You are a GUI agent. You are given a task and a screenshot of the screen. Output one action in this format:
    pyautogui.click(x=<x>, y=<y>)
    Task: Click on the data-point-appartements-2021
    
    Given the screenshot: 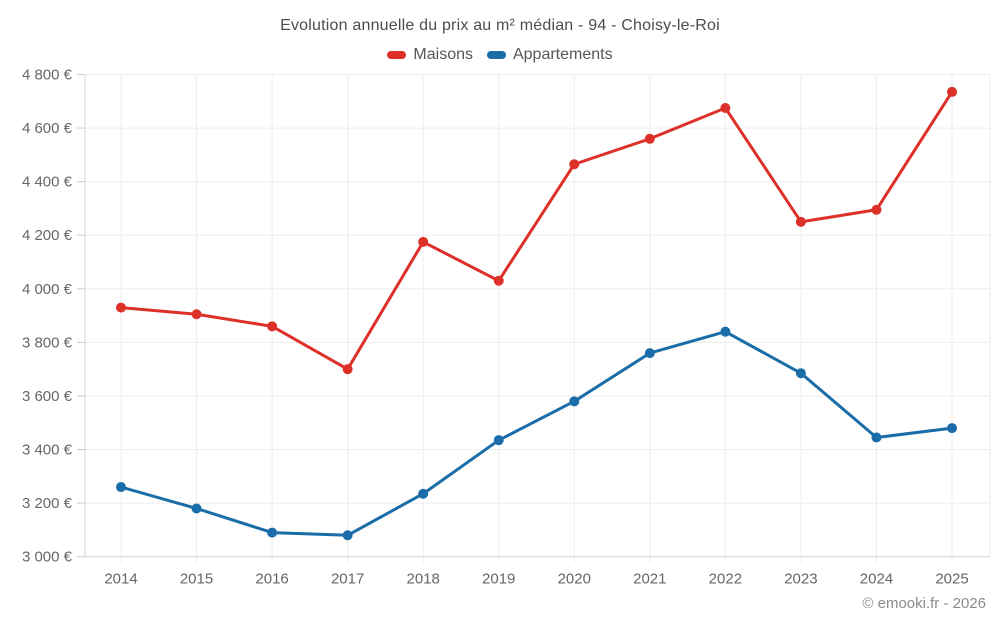 What is the action you would take?
    pyautogui.click(x=649, y=353)
    